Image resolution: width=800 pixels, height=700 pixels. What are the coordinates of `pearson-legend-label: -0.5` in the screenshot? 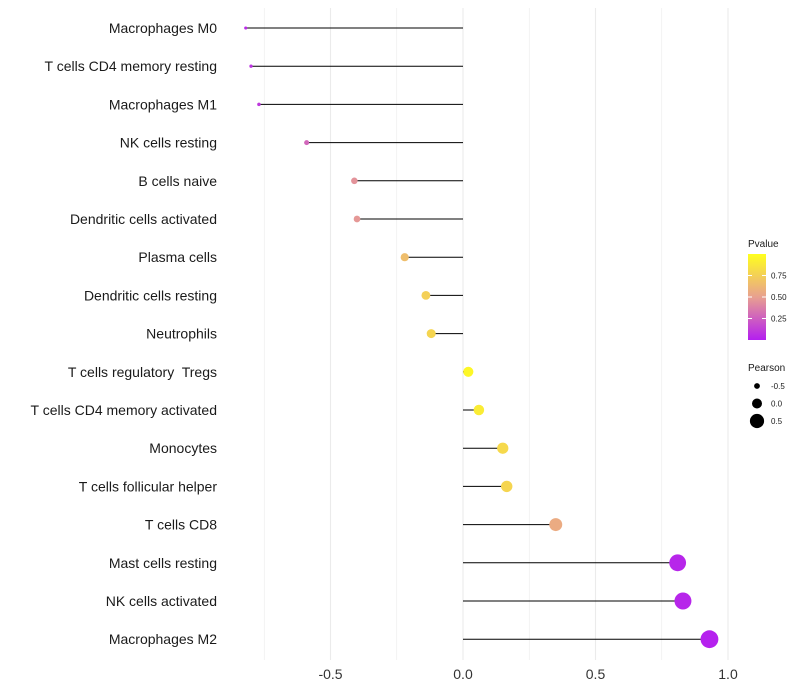 It's located at (778, 386).